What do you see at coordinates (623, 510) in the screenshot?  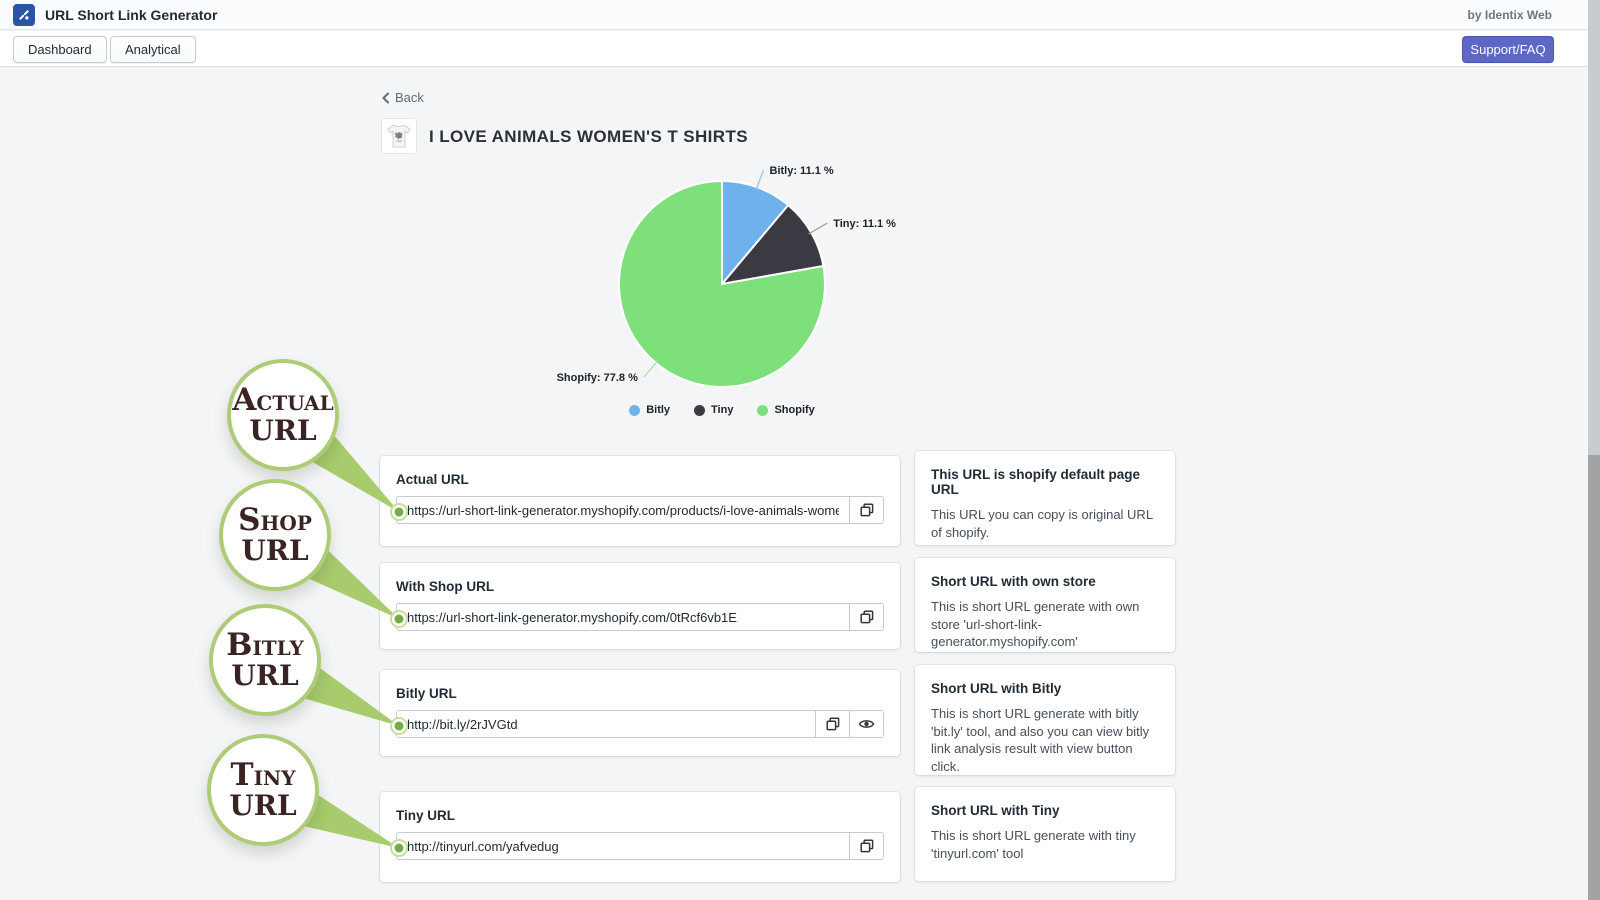 I see `actual-url-input` at bounding box center [623, 510].